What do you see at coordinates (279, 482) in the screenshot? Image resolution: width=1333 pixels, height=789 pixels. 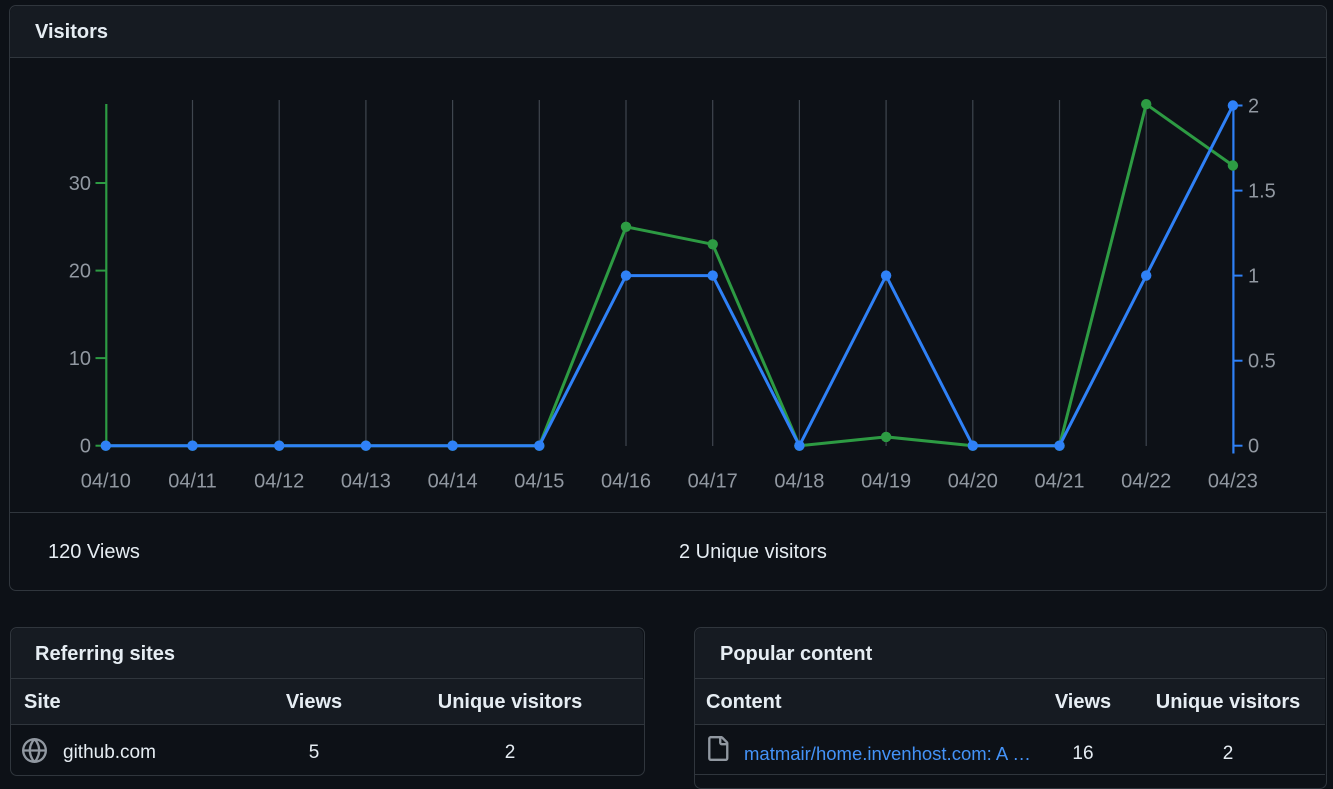 I see `svg-text: 04/12` at bounding box center [279, 482].